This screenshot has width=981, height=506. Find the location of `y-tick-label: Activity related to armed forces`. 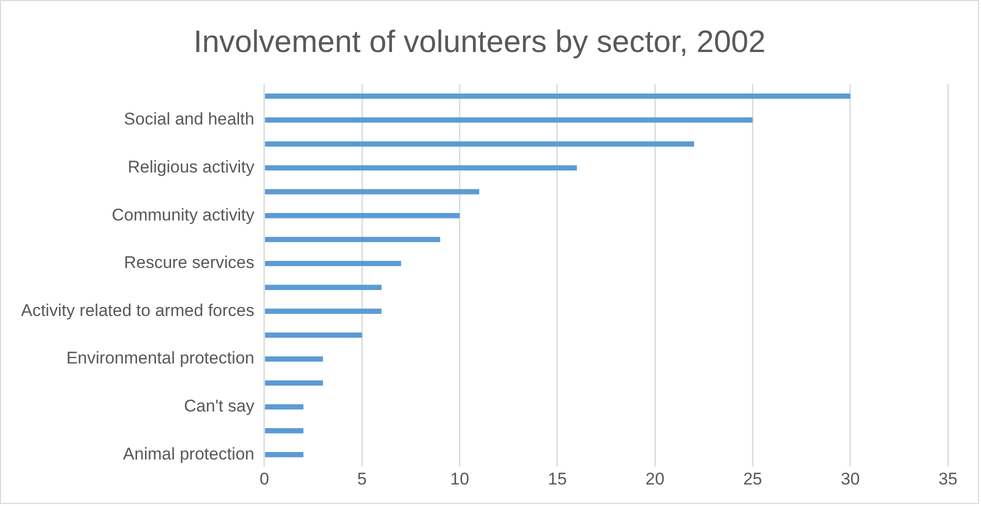

y-tick-label: Activity related to armed forces is located at coordinates (137, 310).